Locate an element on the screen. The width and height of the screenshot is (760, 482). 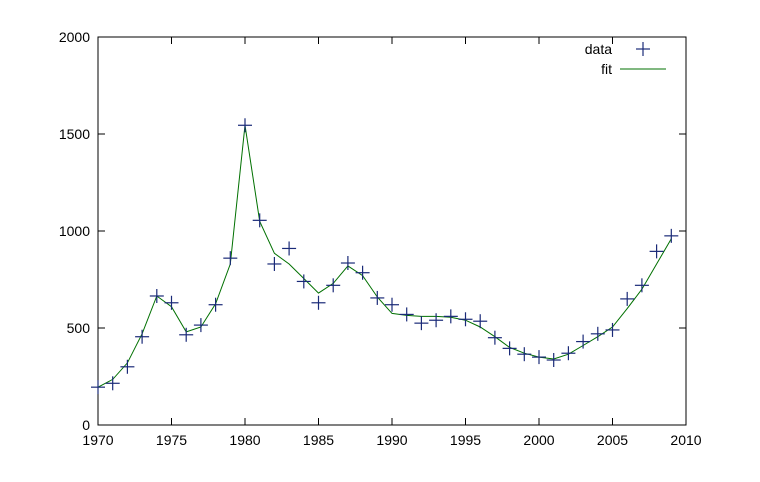
legend-plus-marker is located at coordinates (643, 49).